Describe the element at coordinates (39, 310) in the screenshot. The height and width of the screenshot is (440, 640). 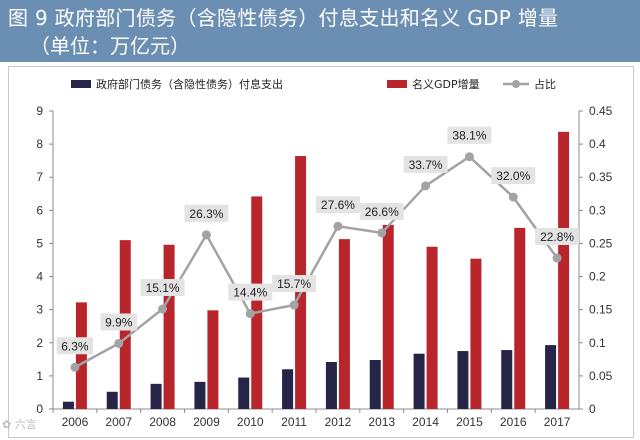
I see `y-left-tick-label: 3` at that location.